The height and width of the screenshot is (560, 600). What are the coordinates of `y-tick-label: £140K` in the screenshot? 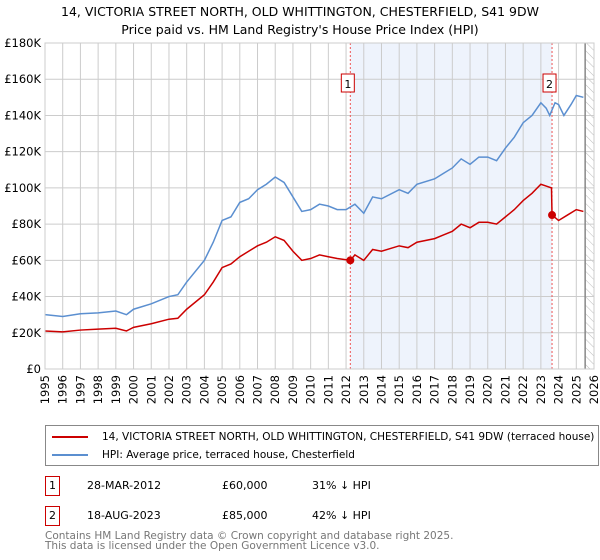 It's located at (22, 115).